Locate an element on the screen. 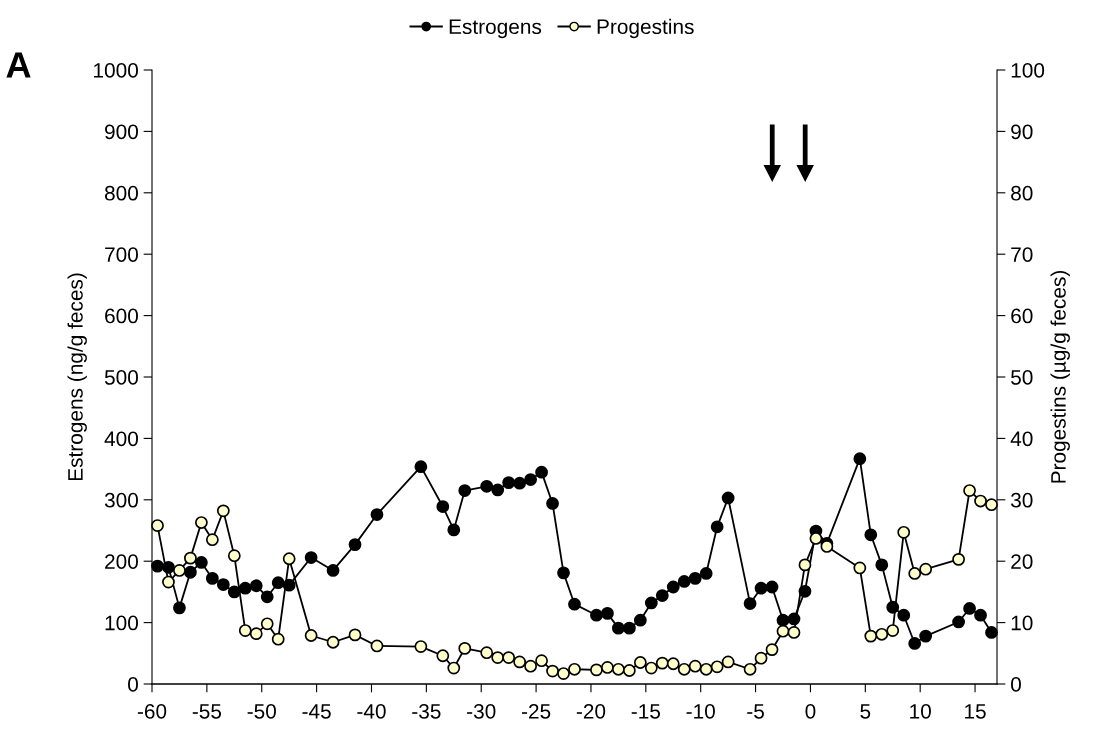 The height and width of the screenshot is (738, 1105). y-tick-label: 100 is located at coordinates (121, 623).